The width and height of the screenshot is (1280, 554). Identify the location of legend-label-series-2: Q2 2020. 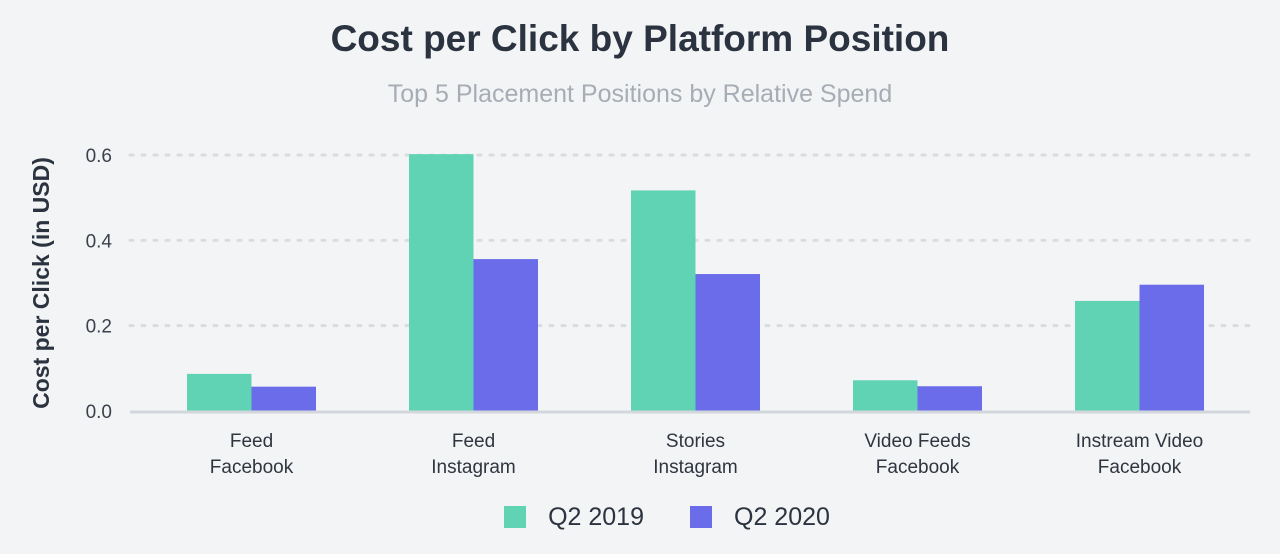
(782, 516).